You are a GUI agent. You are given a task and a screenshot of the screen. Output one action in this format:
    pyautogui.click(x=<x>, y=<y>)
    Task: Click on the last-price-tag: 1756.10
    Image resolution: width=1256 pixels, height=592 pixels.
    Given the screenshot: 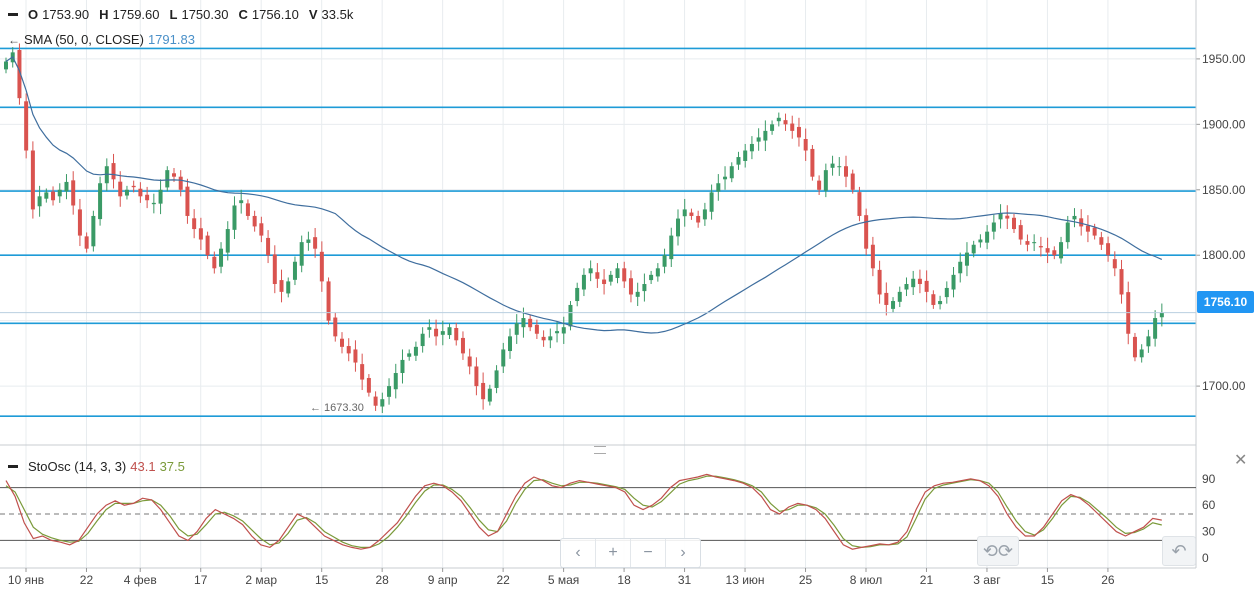 What is the action you would take?
    pyautogui.click(x=1225, y=302)
    